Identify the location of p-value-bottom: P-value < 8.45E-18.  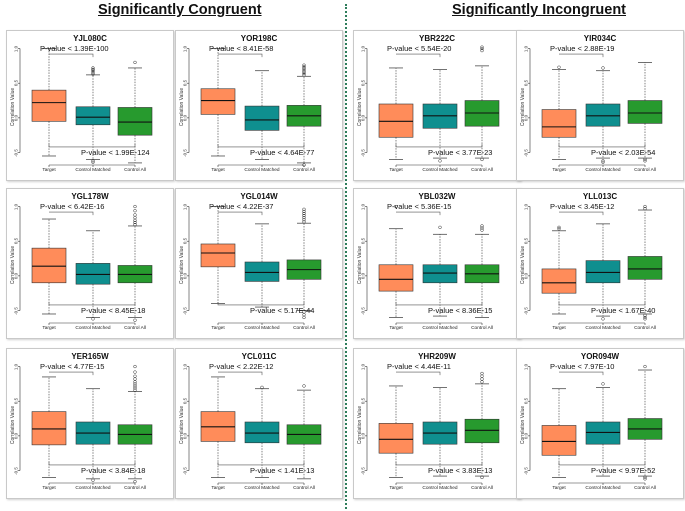
(113, 310).